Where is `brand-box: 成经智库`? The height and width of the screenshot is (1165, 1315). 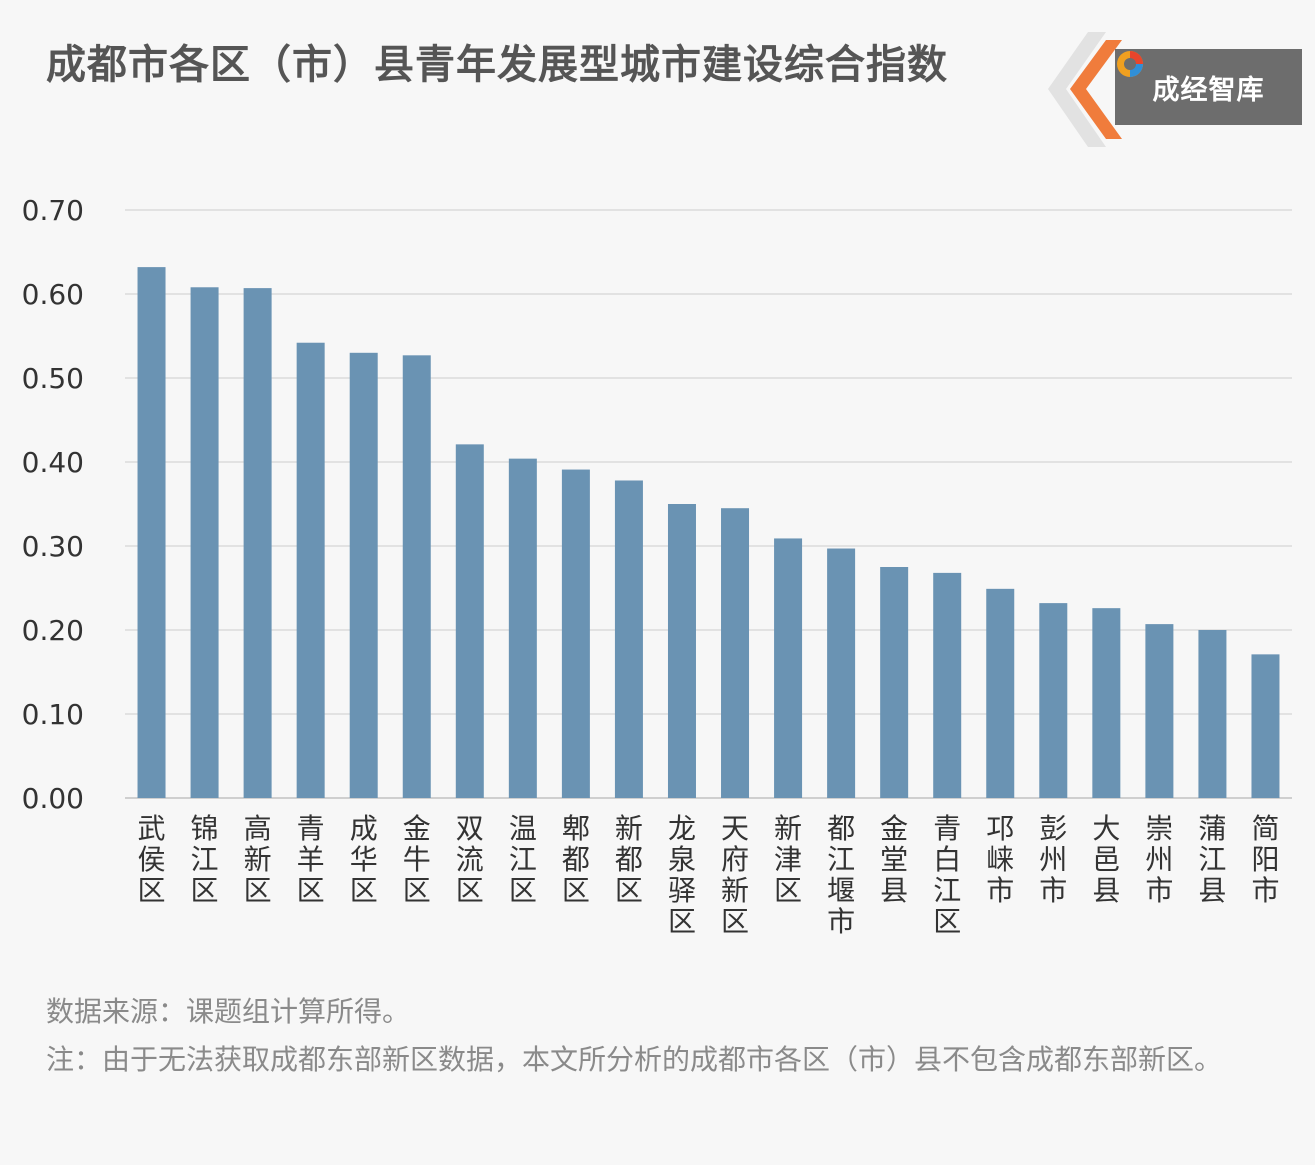 brand-box: 成经智库 is located at coordinates (1208, 87).